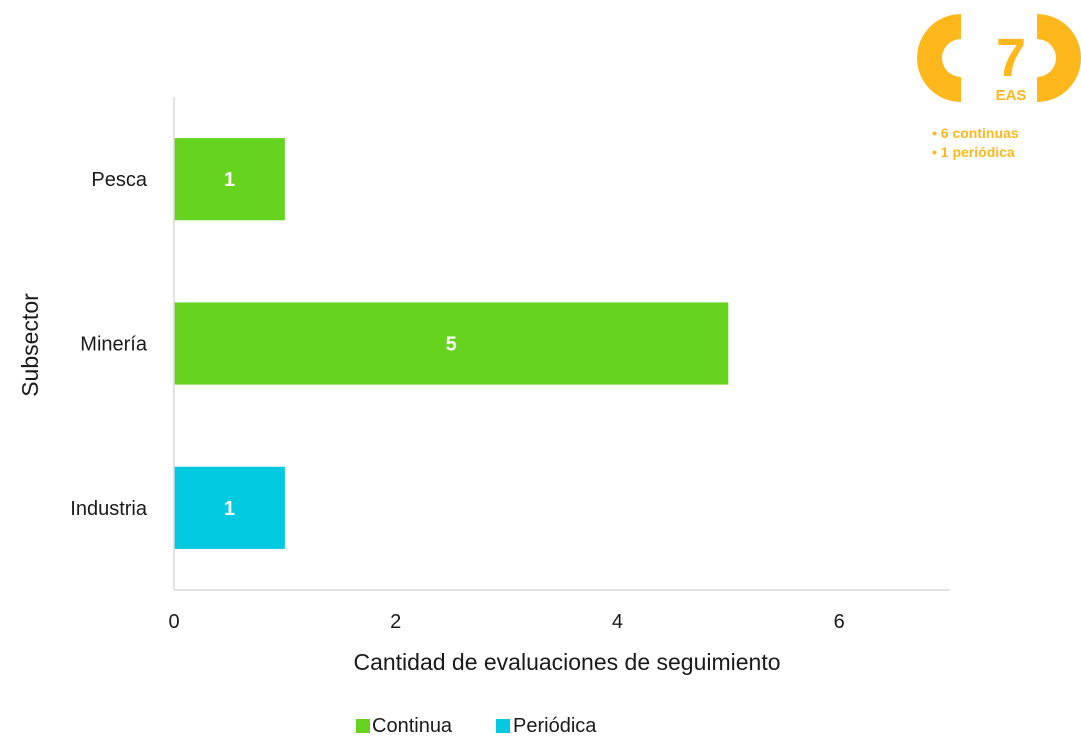 This screenshot has height=740, width=1081. I want to click on category-label: Pesca, so click(119, 180).